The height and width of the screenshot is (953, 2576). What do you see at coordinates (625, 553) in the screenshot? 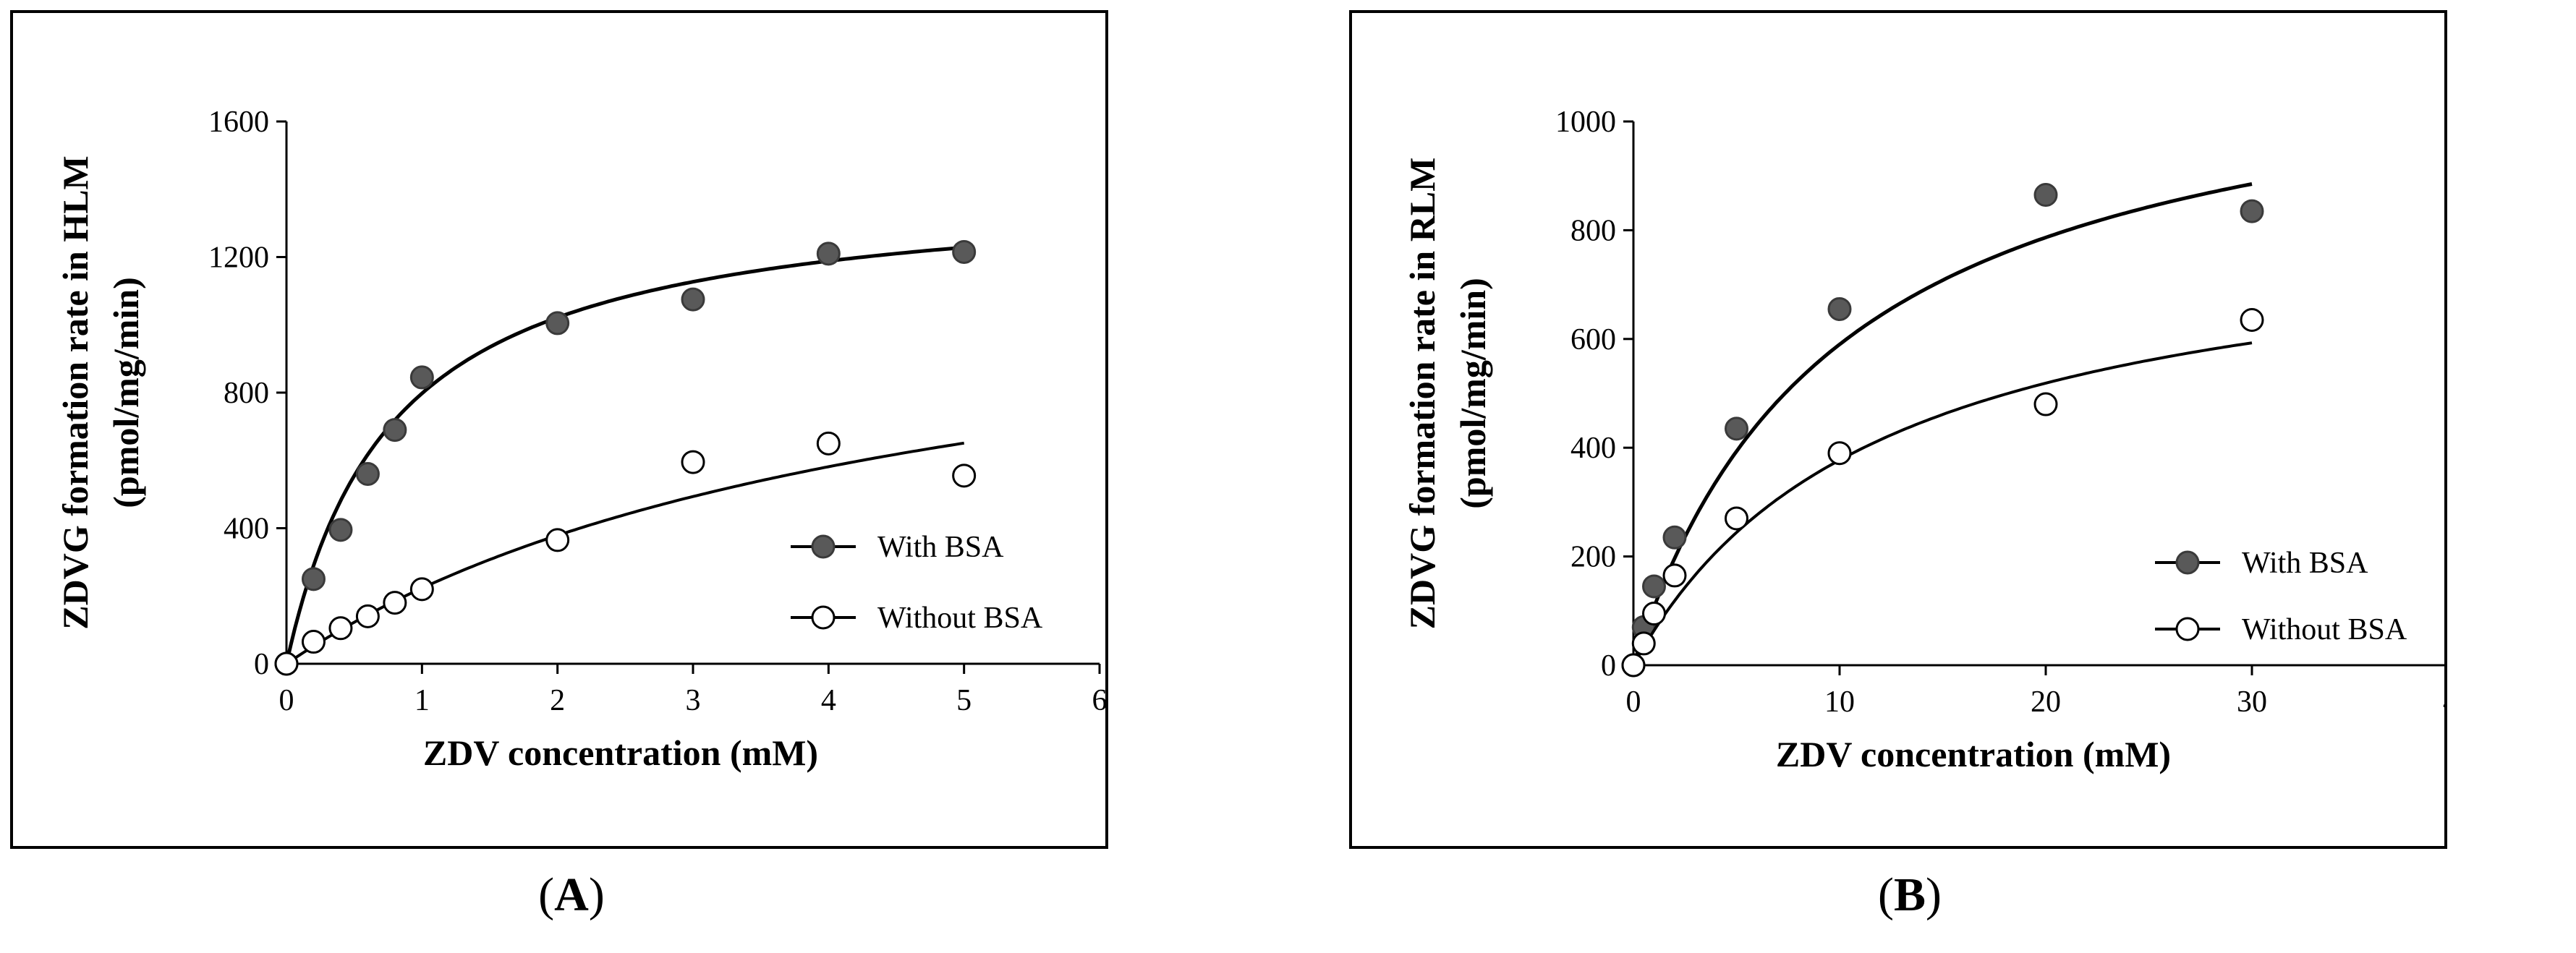
I see `fit-curve-without-bsa-a` at bounding box center [625, 553].